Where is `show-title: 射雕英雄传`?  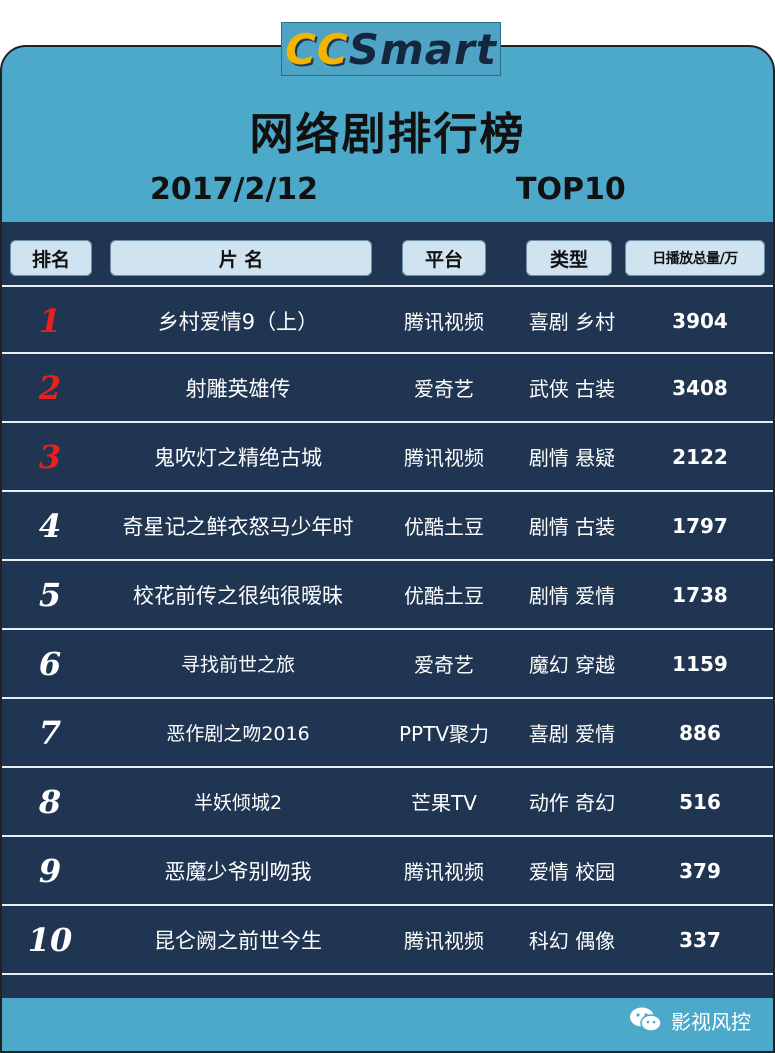 show-title: 射雕英雄传 is located at coordinates (238, 388).